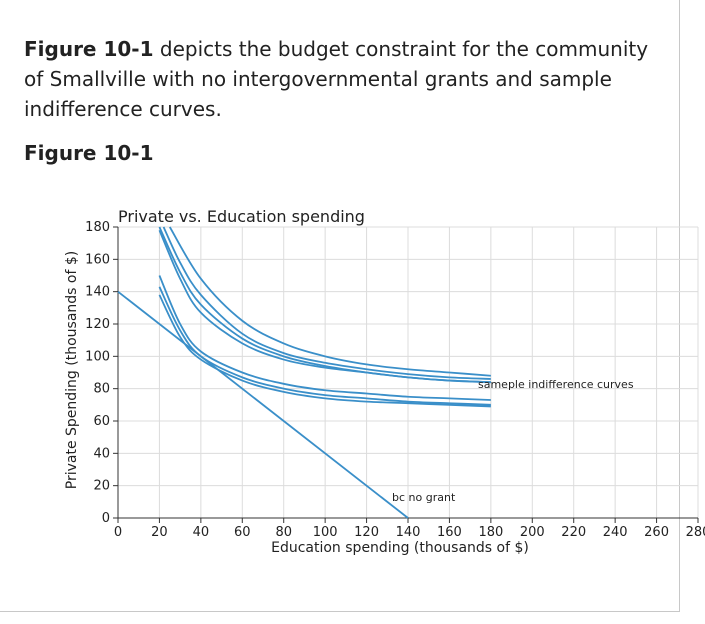  Describe the element at coordinates (101, 421) in the screenshot. I see `y-tick-label: 60` at that location.